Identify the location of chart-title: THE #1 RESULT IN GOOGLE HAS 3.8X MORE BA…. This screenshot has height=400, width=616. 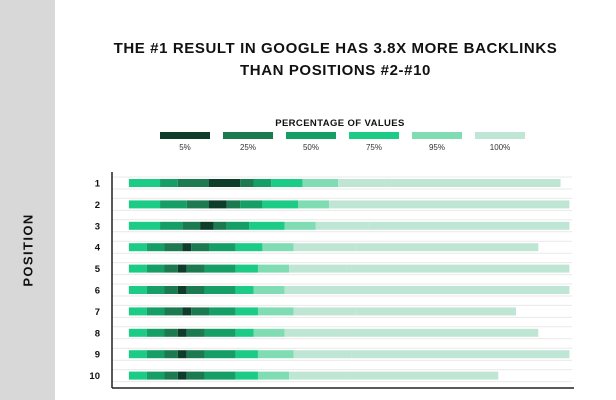
(335, 60).